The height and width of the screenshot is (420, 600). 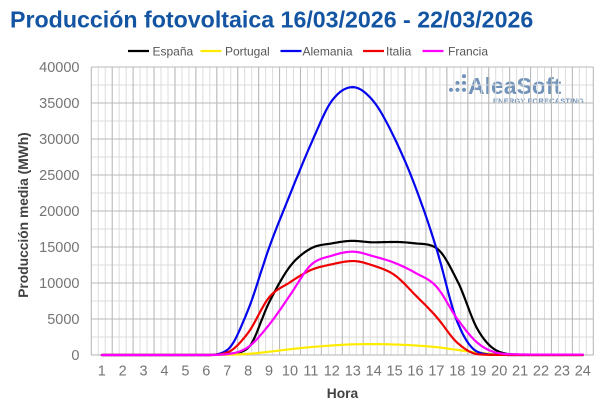 I want to click on svg-text: 1, so click(x=102, y=372).